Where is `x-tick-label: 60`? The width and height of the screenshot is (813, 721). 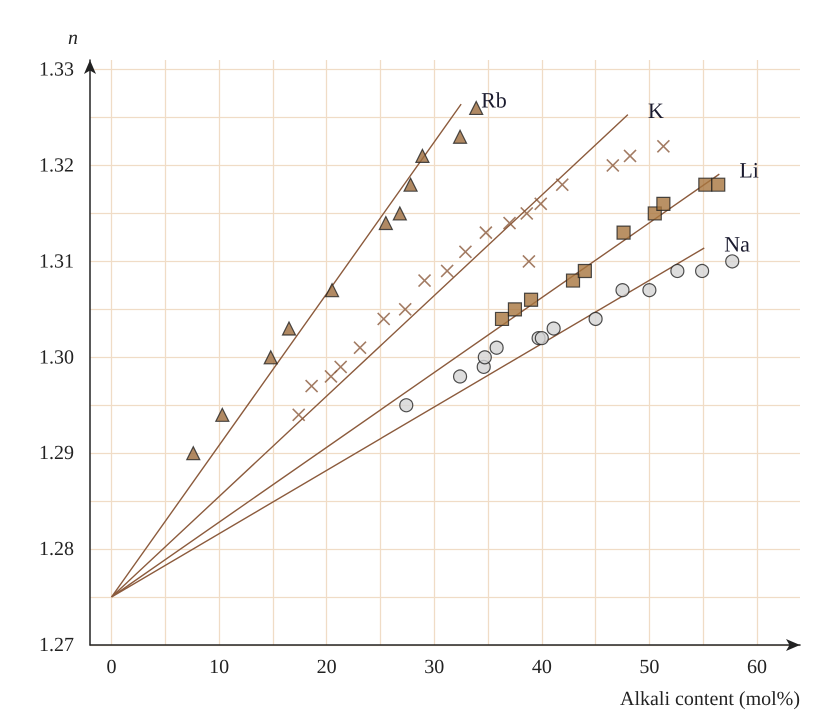
x-tick-label: 60 is located at coordinates (756, 667).